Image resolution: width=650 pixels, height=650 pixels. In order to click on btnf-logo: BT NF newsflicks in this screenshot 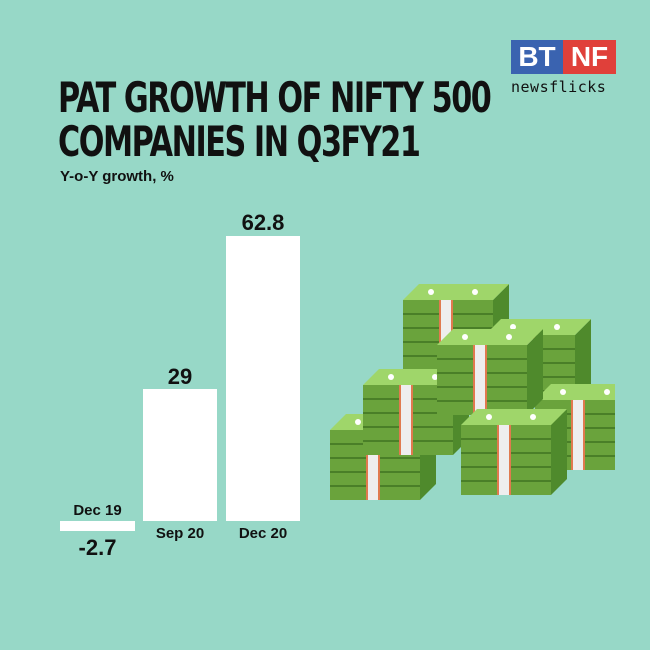, I will do `click(563, 68)`.